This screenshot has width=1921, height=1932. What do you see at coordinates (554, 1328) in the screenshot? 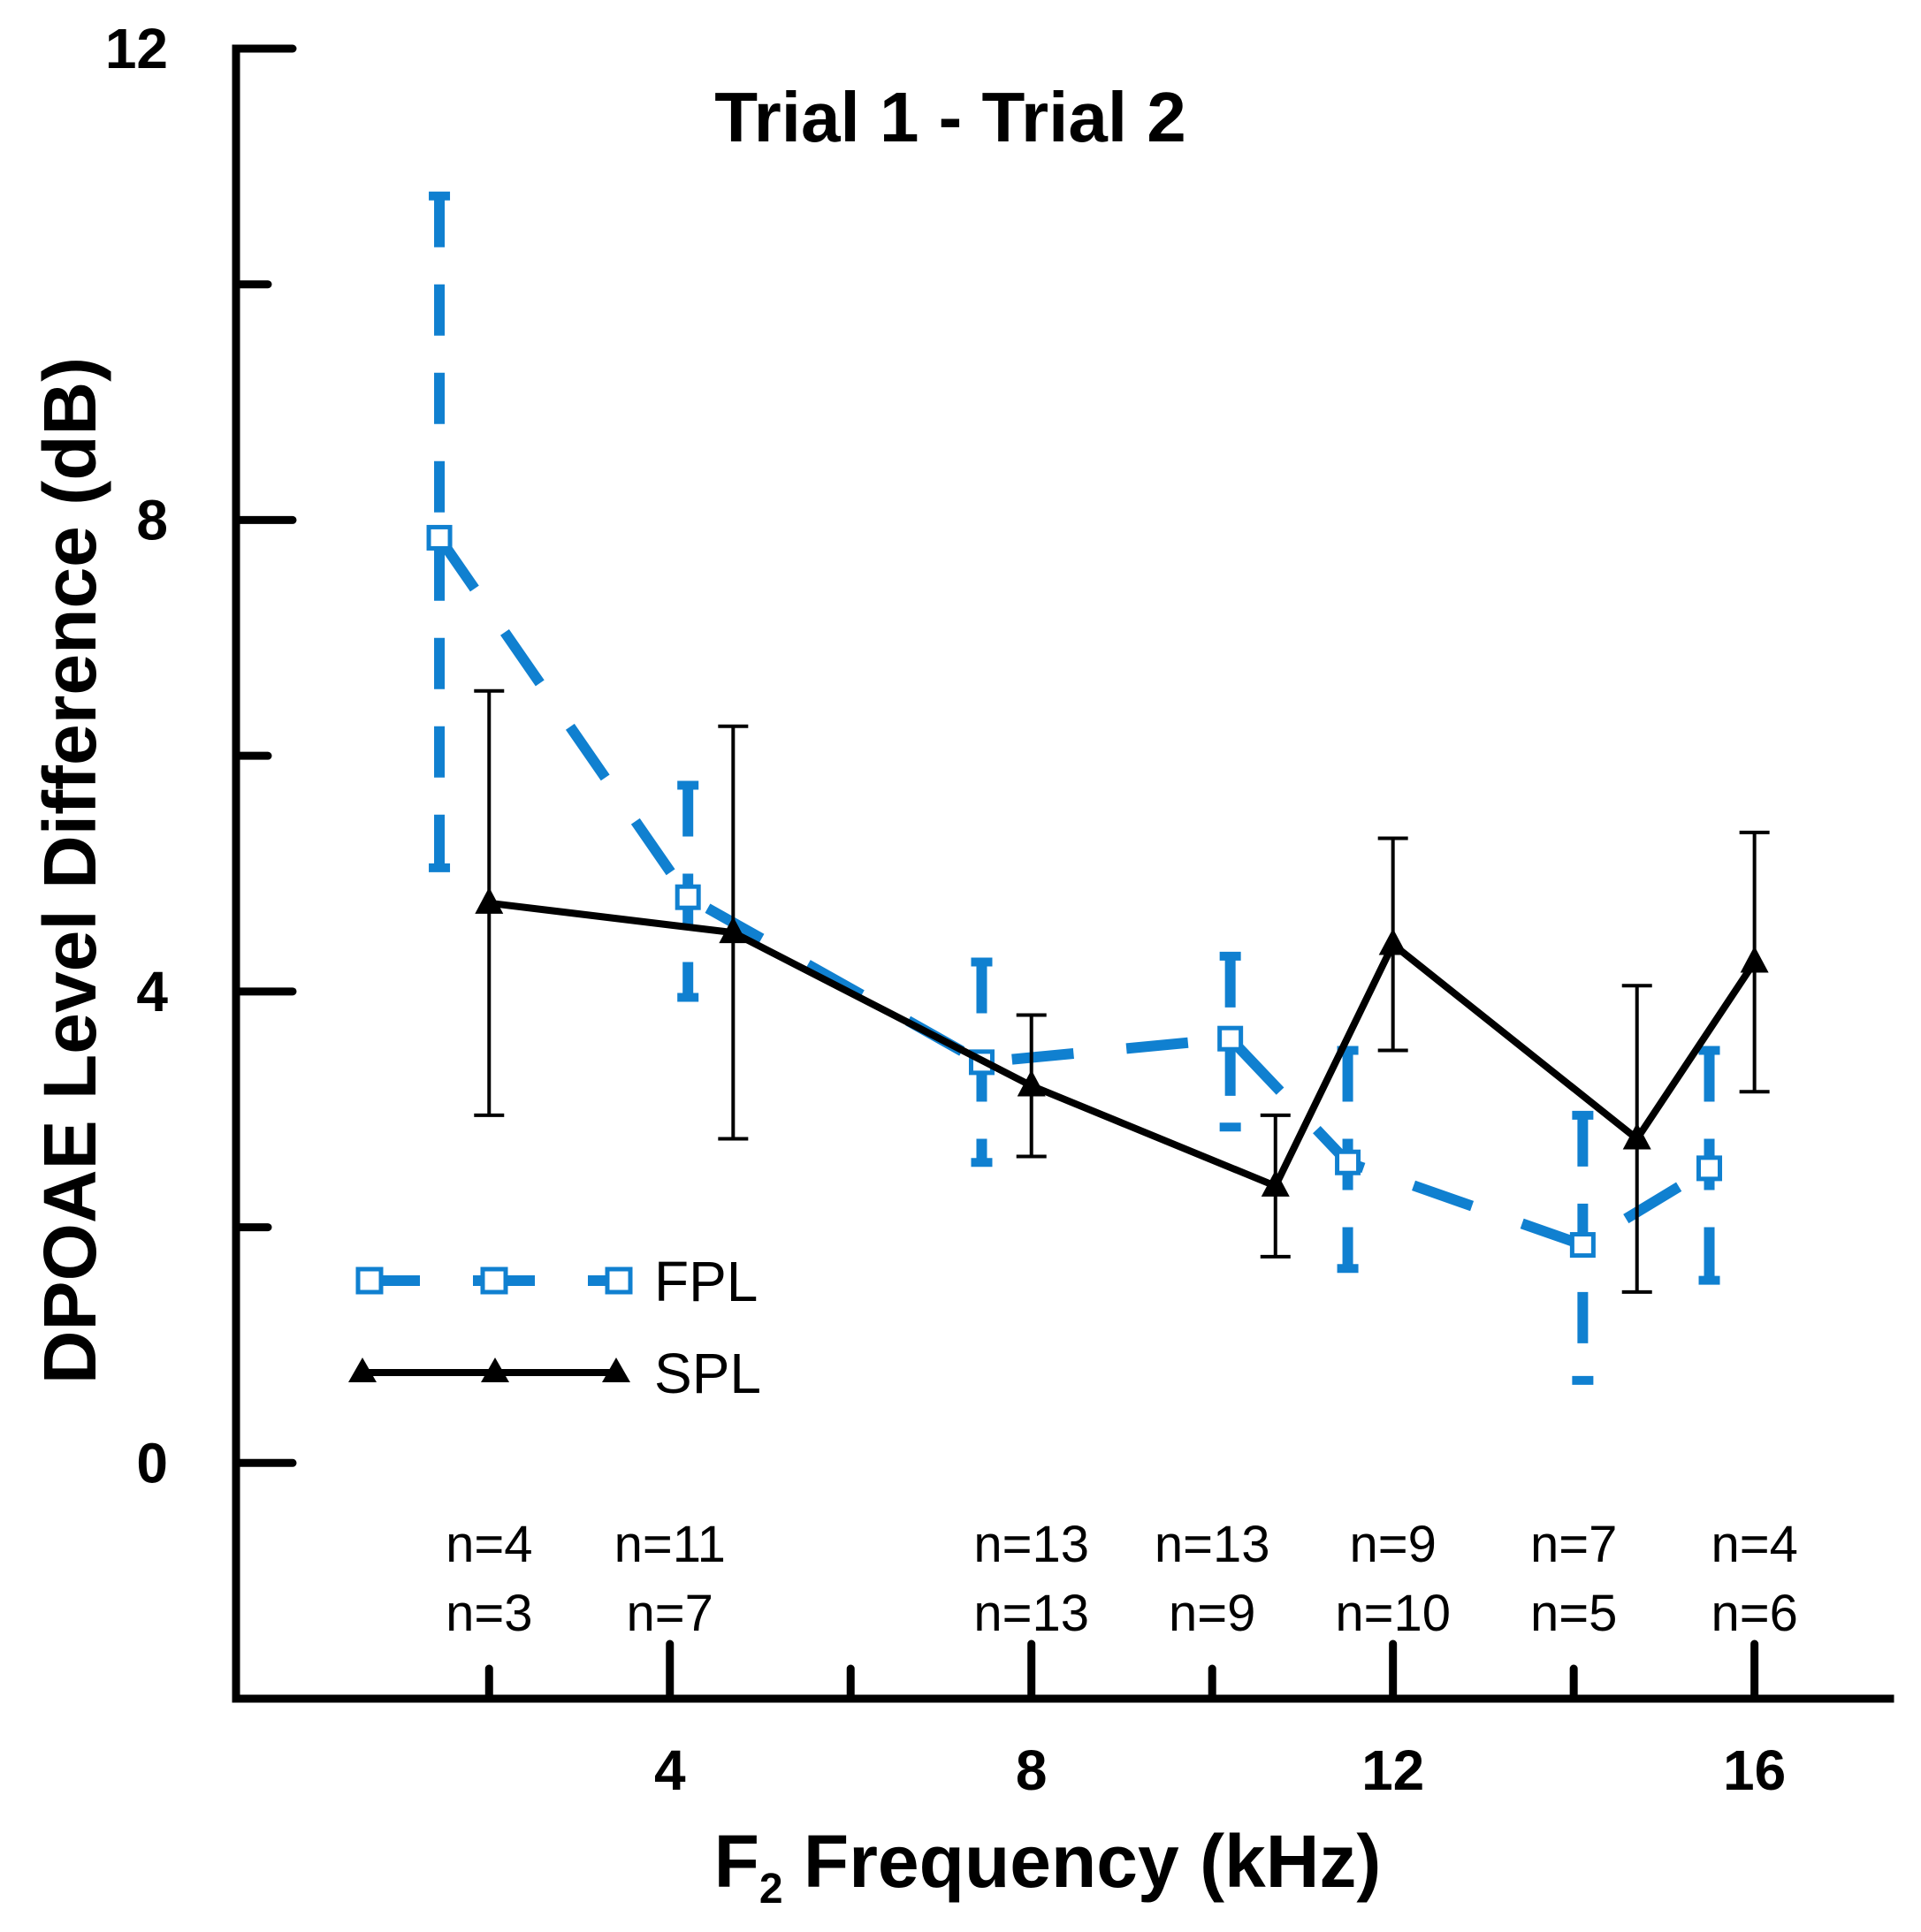
I see `legend: FPL SPL` at bounding box center [554, 1328].